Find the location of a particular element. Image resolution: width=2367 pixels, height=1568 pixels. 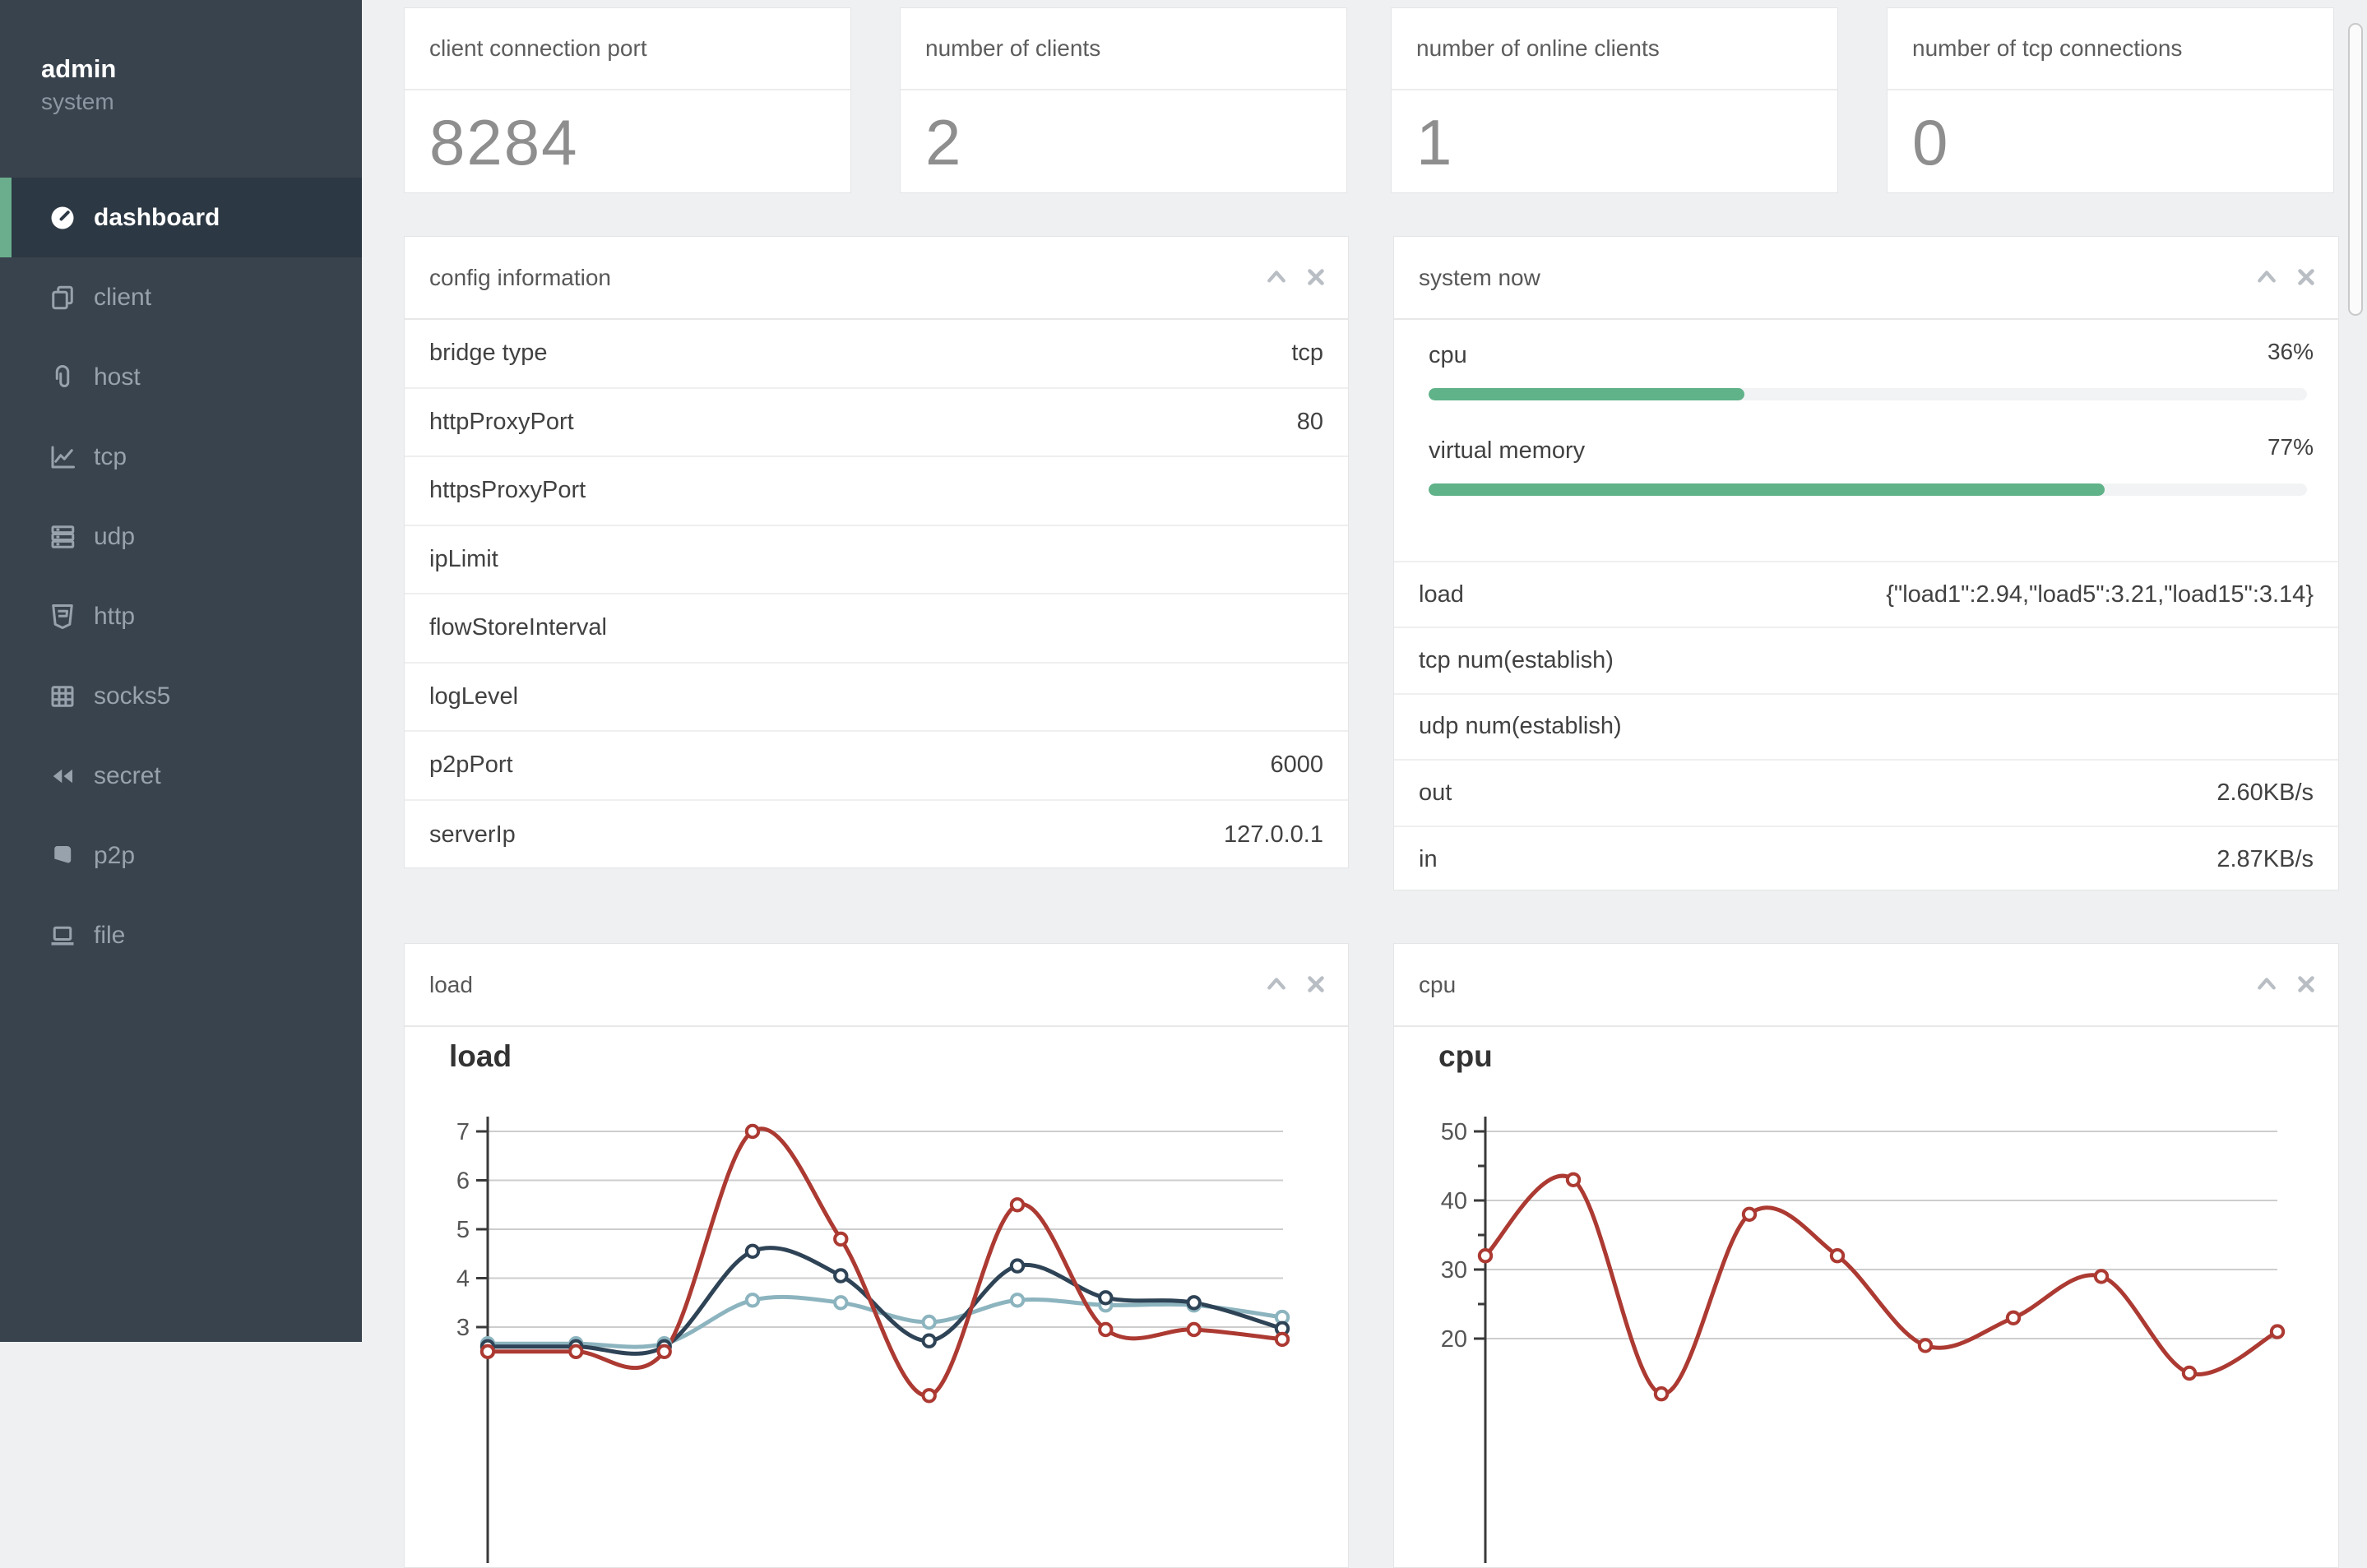

user-name: admin is located at coordinates (79, 68).